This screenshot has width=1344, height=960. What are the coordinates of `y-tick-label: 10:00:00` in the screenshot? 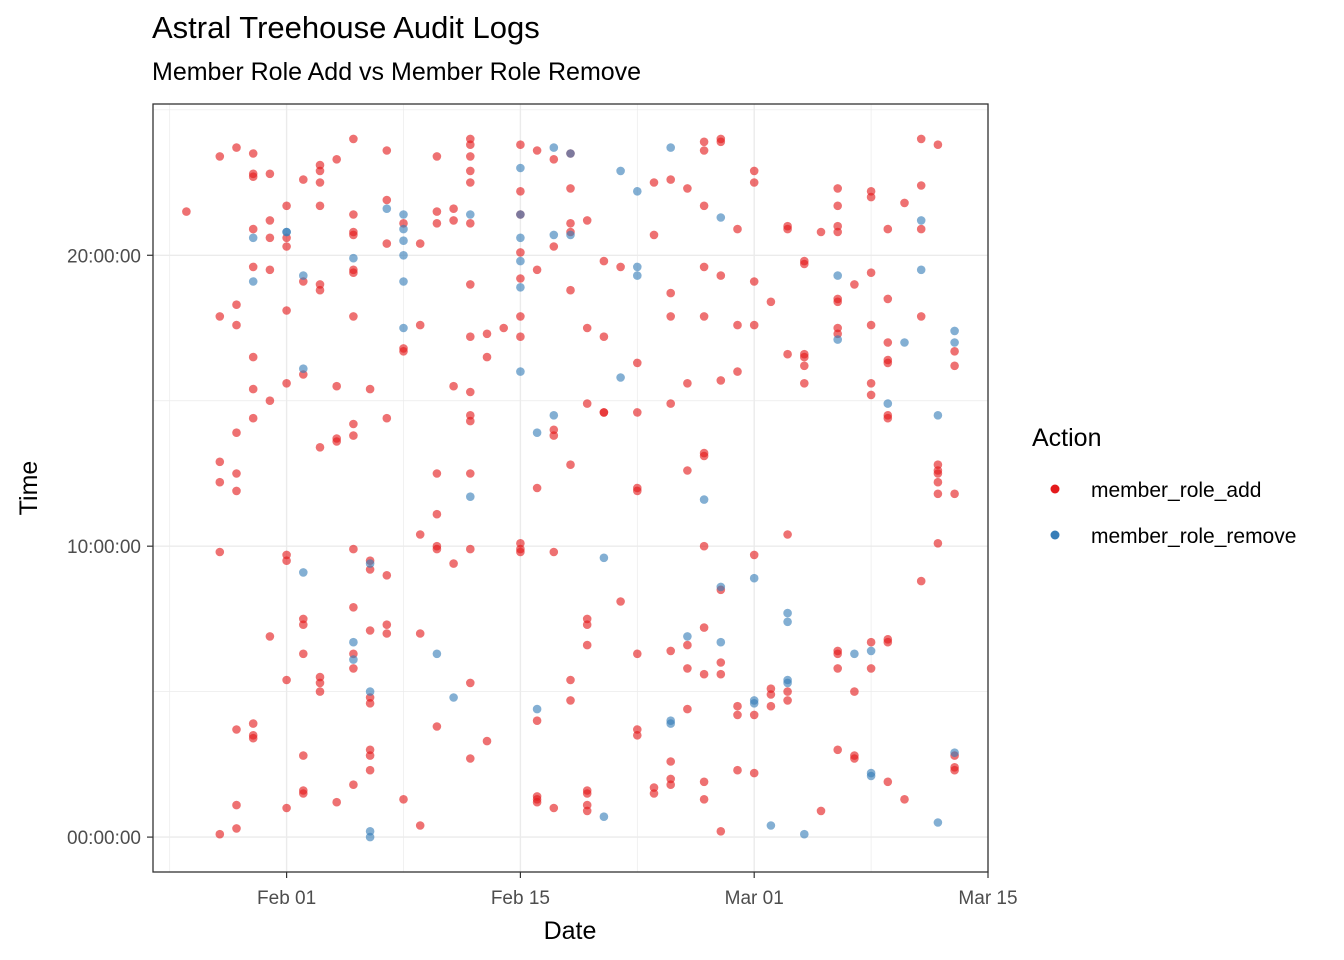 It's located at (104, 547).